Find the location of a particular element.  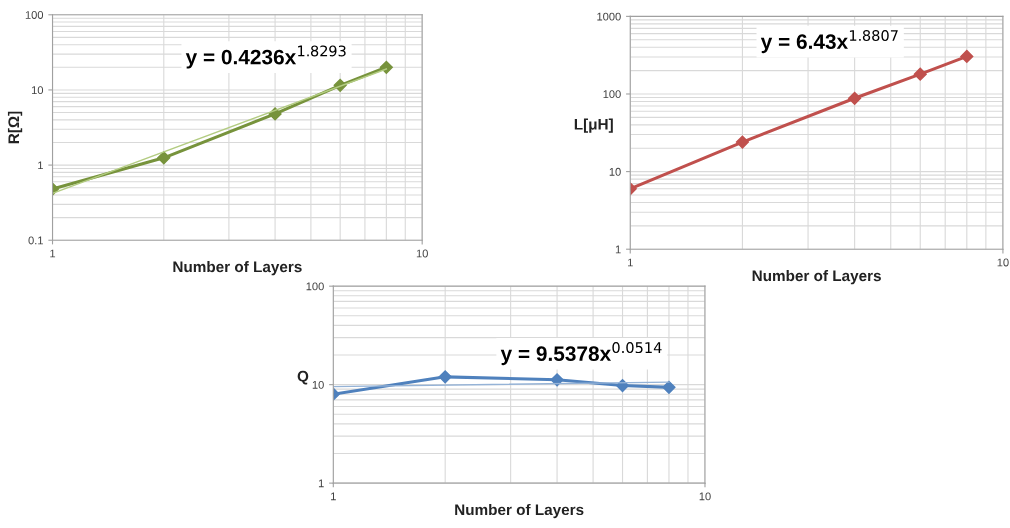

annotation: y = 9.5378x$^{0.0514}$ is located at coordinates (581, 354).